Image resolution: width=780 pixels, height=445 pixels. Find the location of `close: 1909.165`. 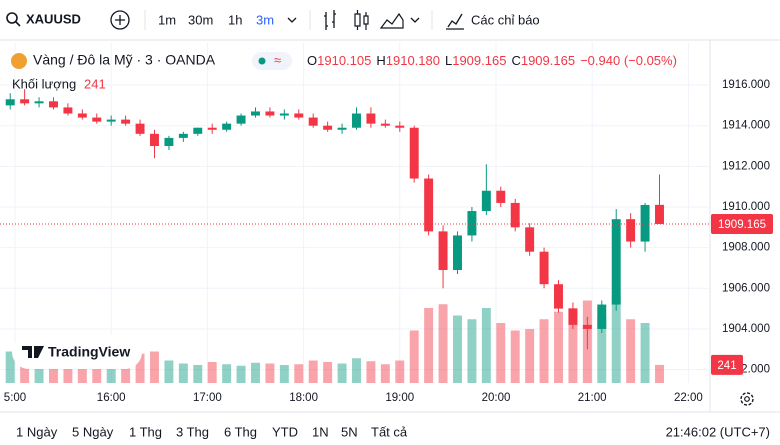

close: 1909.165 is located at coordinates (548, 60).